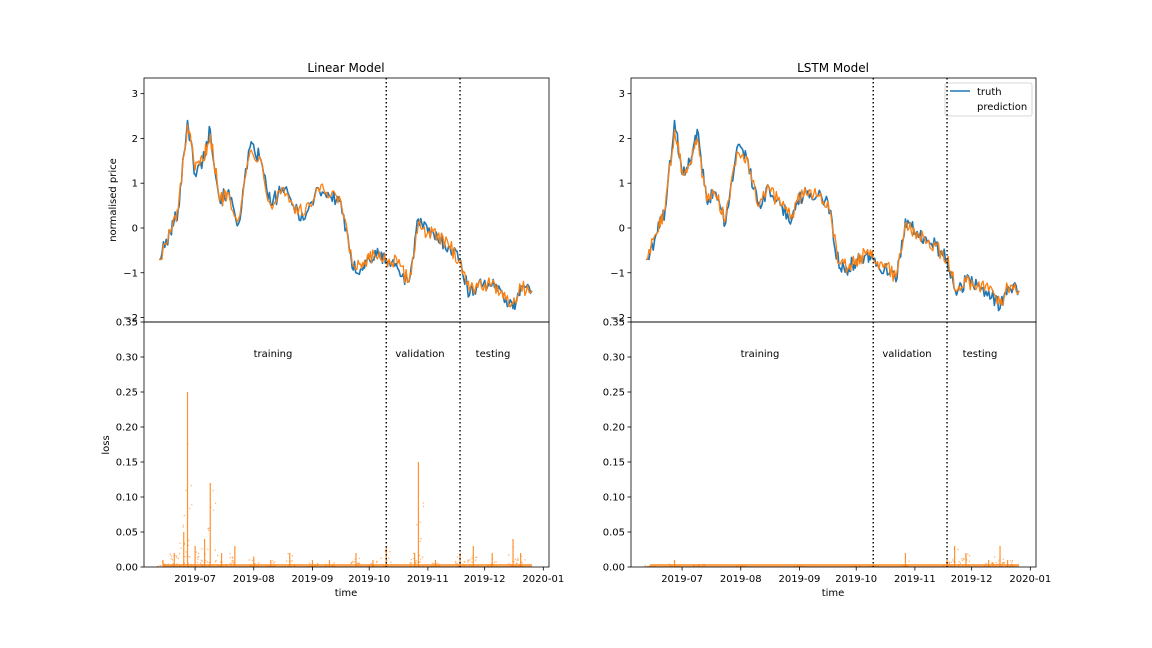 This screenshot has height=648, width=1152. Describe the element at coordinates (347, 565) in the screenshot. I see `loss-baseline` at that location.